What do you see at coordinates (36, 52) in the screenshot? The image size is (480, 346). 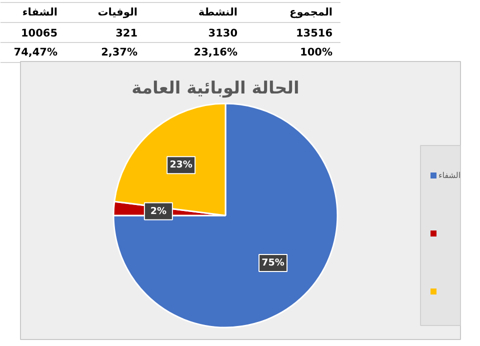 I see `text: 74,47%` at bounding box center [36, 52].